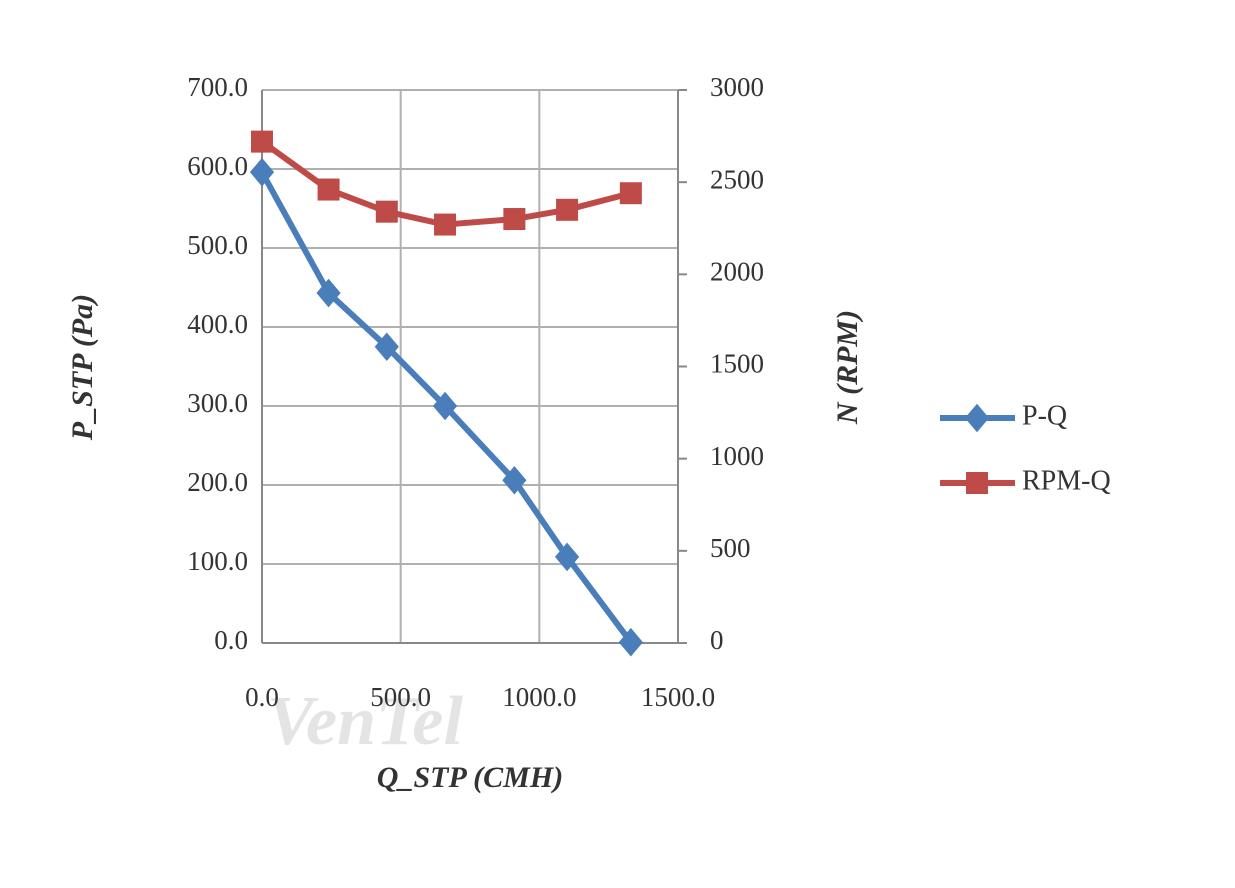 The height and width of the screenshot is (888, 1235). Describe the element at coordinates (737, 179) in the screenshot. I see `y2-tick-label: 2500` at that location.